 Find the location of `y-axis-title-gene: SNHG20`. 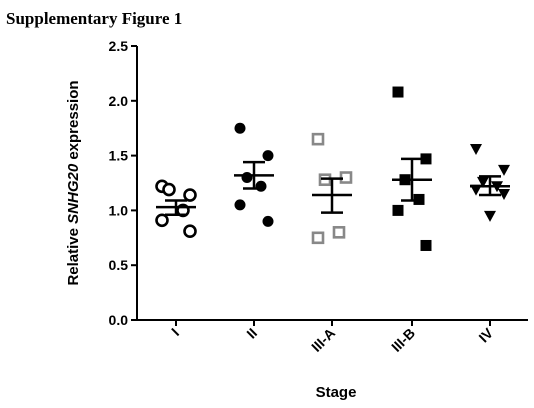

y-axis-title-gene: SNHG20 is located at coordinates (73, 193).